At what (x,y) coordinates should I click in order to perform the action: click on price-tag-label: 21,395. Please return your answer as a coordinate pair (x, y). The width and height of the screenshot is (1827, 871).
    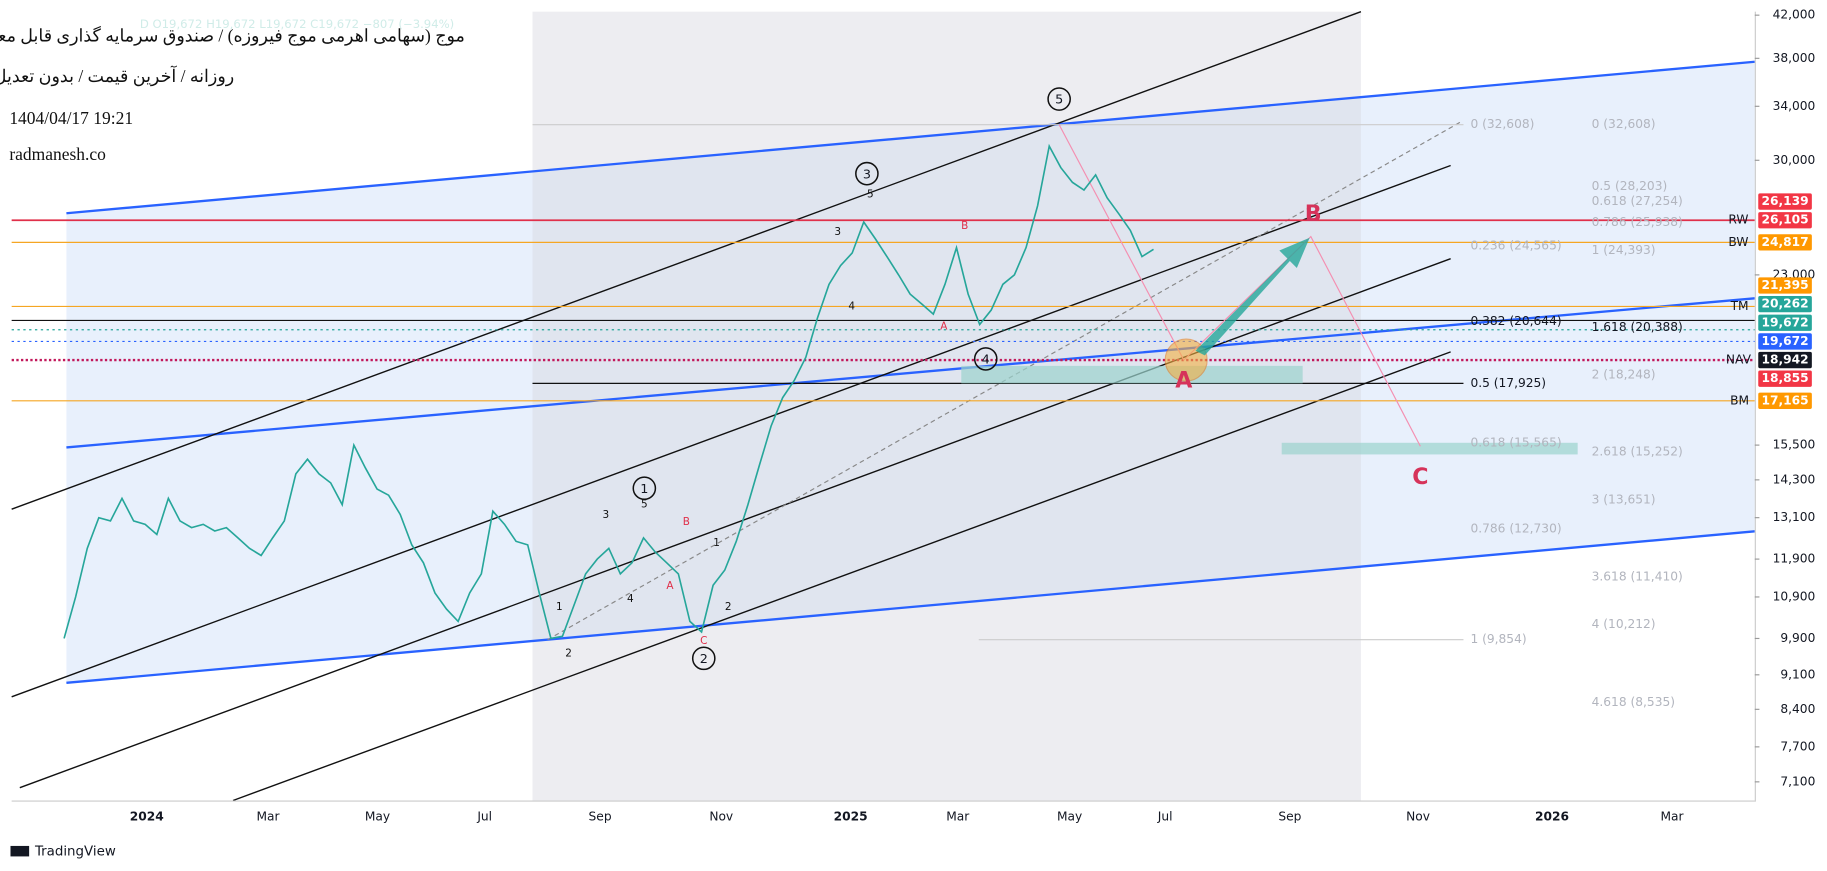
    Looking at the image, I should click on (1784, 285).